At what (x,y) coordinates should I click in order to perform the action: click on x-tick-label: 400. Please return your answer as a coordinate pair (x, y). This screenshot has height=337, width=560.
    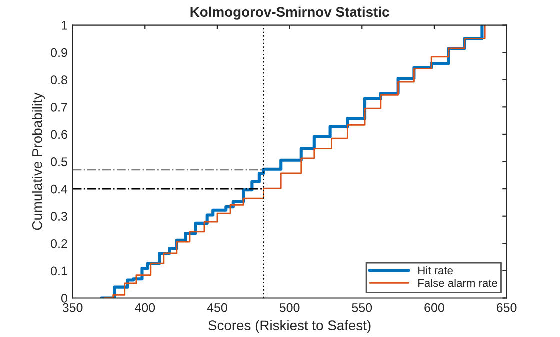
    Looking at the image, I should click on (145, 307).